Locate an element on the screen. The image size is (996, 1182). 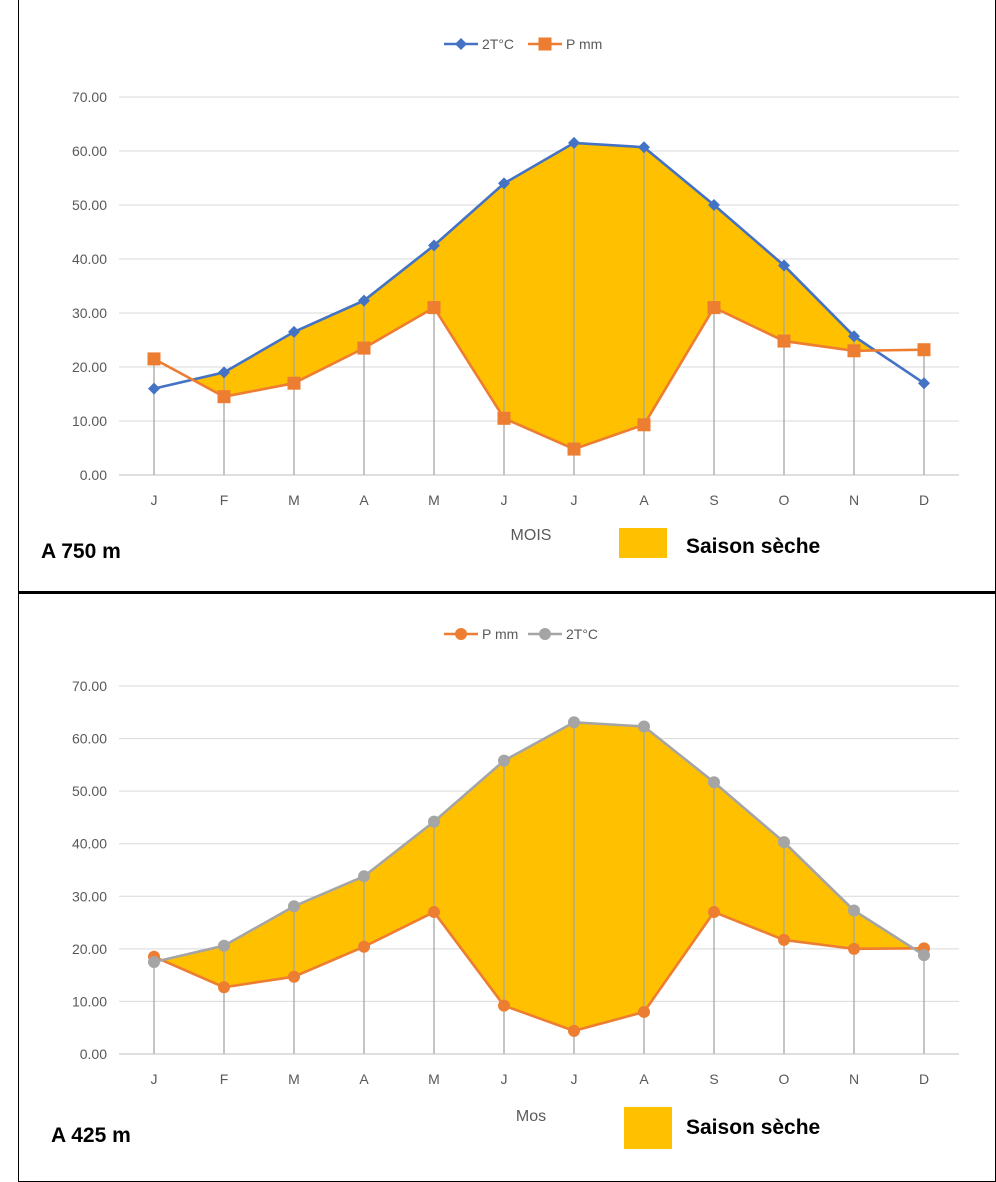
y-tick-label: 70.00 is located at coordinates (89, 686).